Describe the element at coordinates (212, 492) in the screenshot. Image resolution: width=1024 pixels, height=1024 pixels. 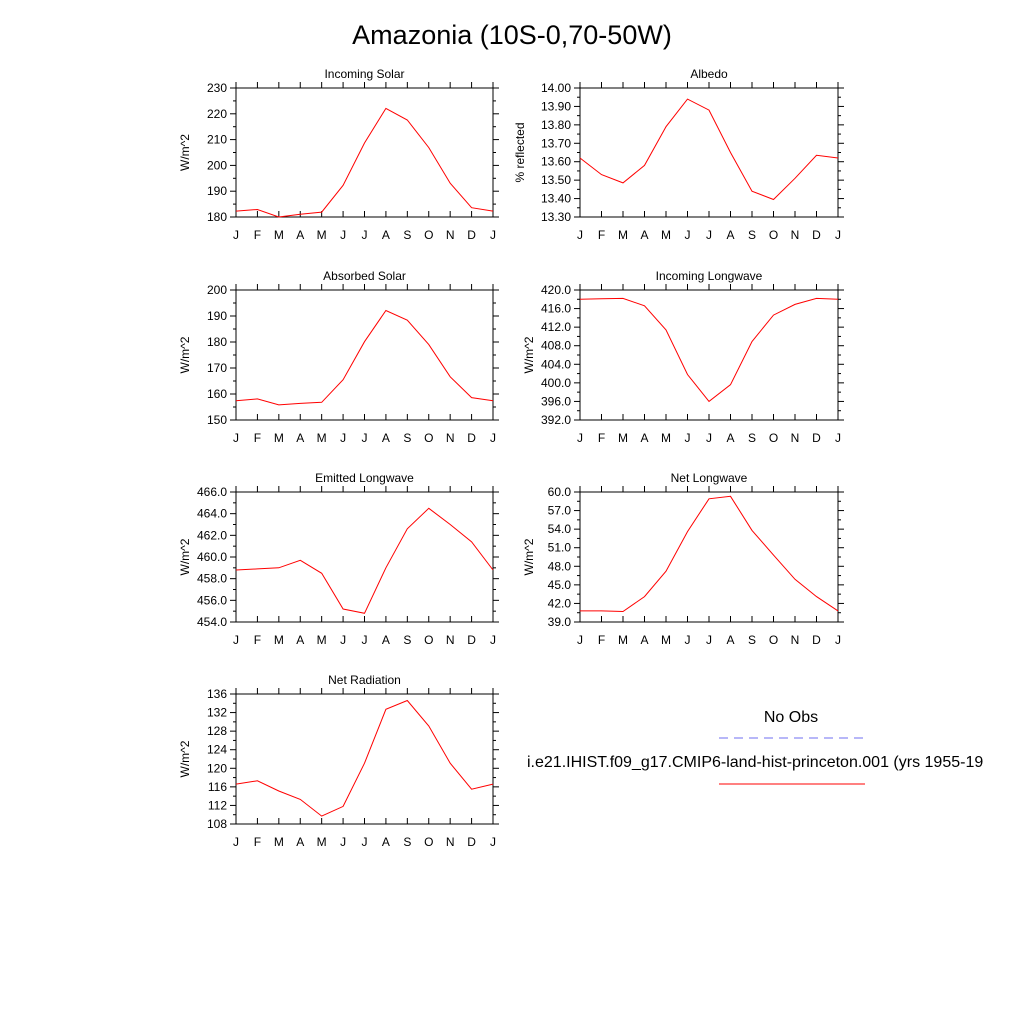
I see `y-tick-label: 466.0` at that location.